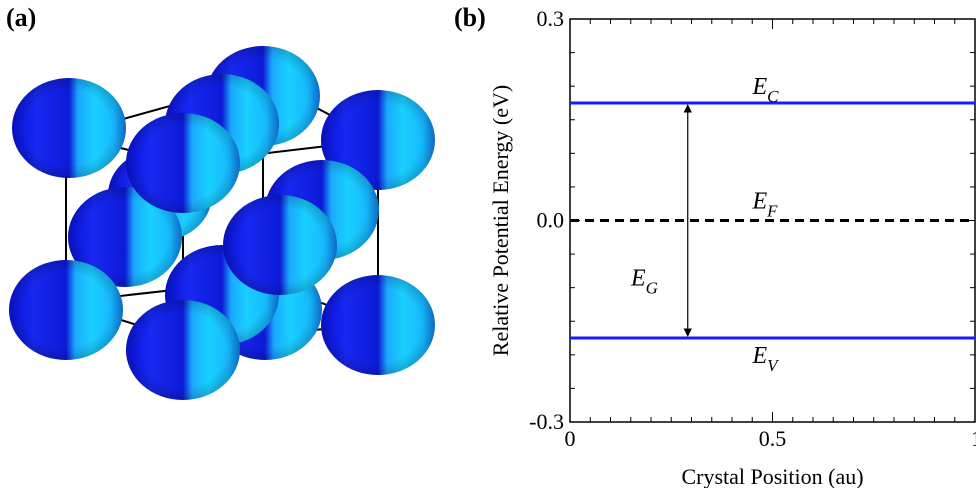 The width and height of the screenshot is (976, 488). Describe the element at coordinates (21, 17) in the screenshot. I see `panel-a-label: (a)` at that location.